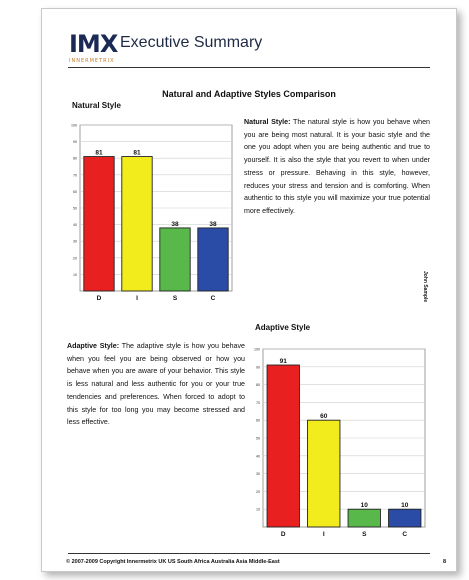 The image size is (469, 580). Describe the element at coordinates (257, 350) in the screenshot. I see `adaptive-chart-ytick-label: 100` at that location.